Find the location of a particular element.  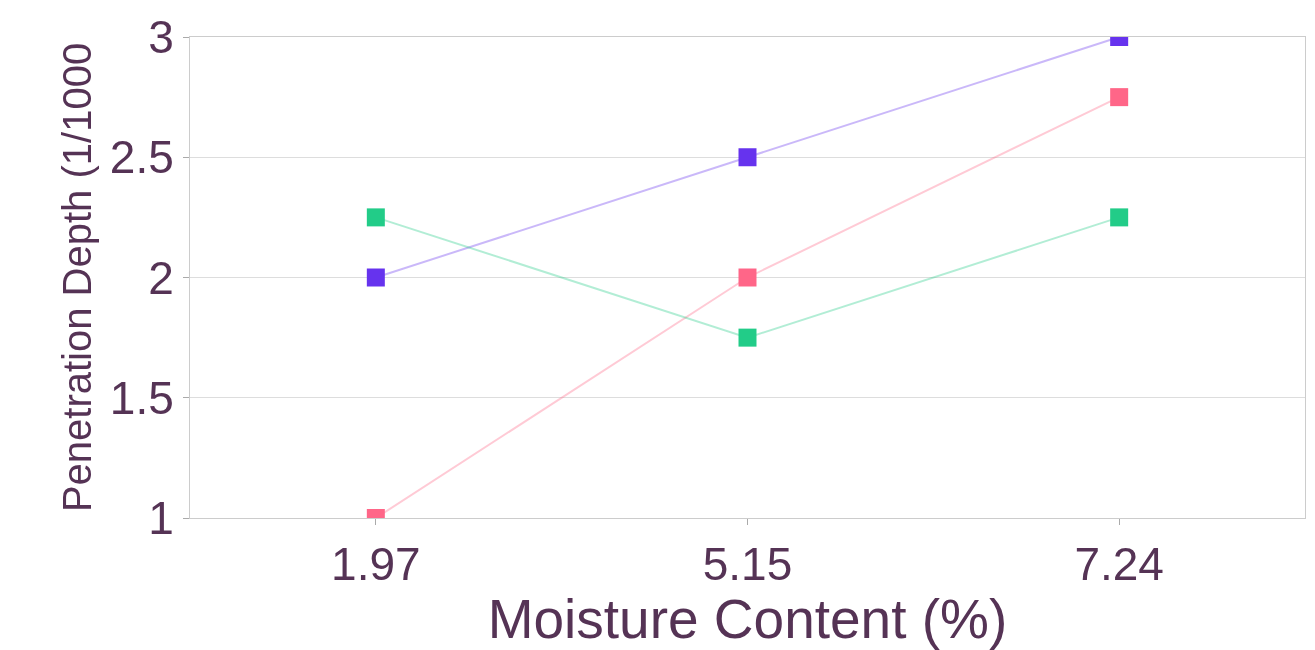

y-tick-label: 2.5 is located at coordinates (141, 157).